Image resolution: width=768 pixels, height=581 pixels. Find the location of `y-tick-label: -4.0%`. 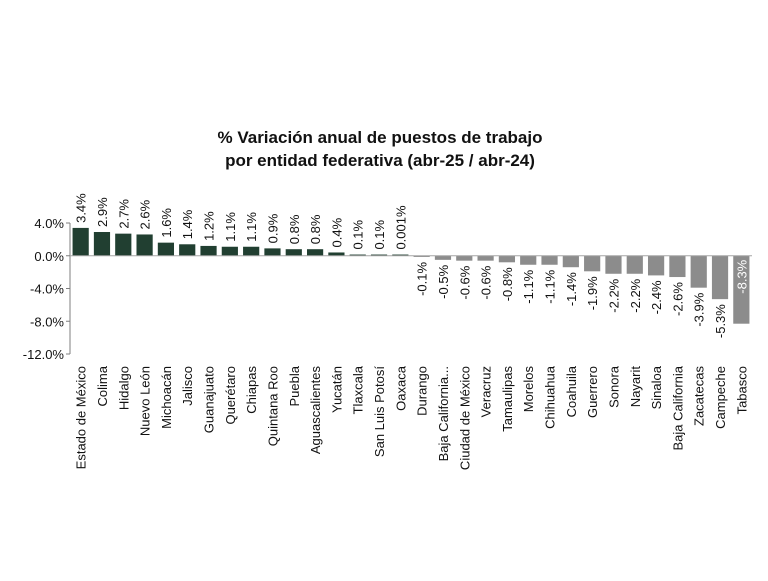

y-tick-label: -4.0% is located at coordinates (47, 289).